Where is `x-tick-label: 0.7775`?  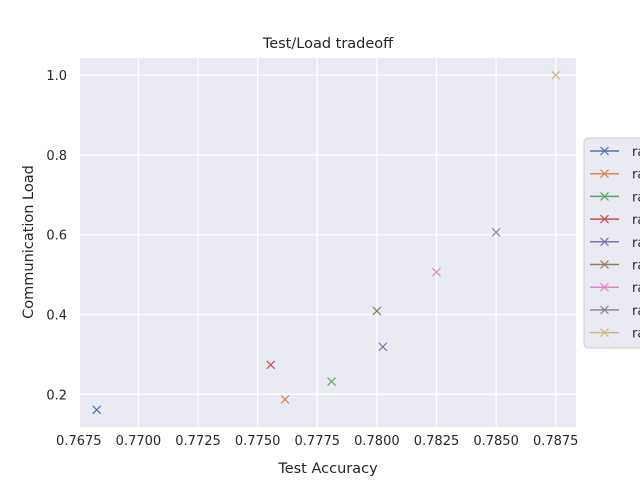 x-tick-label: 0.7775 is located at coordinates (318, 441).